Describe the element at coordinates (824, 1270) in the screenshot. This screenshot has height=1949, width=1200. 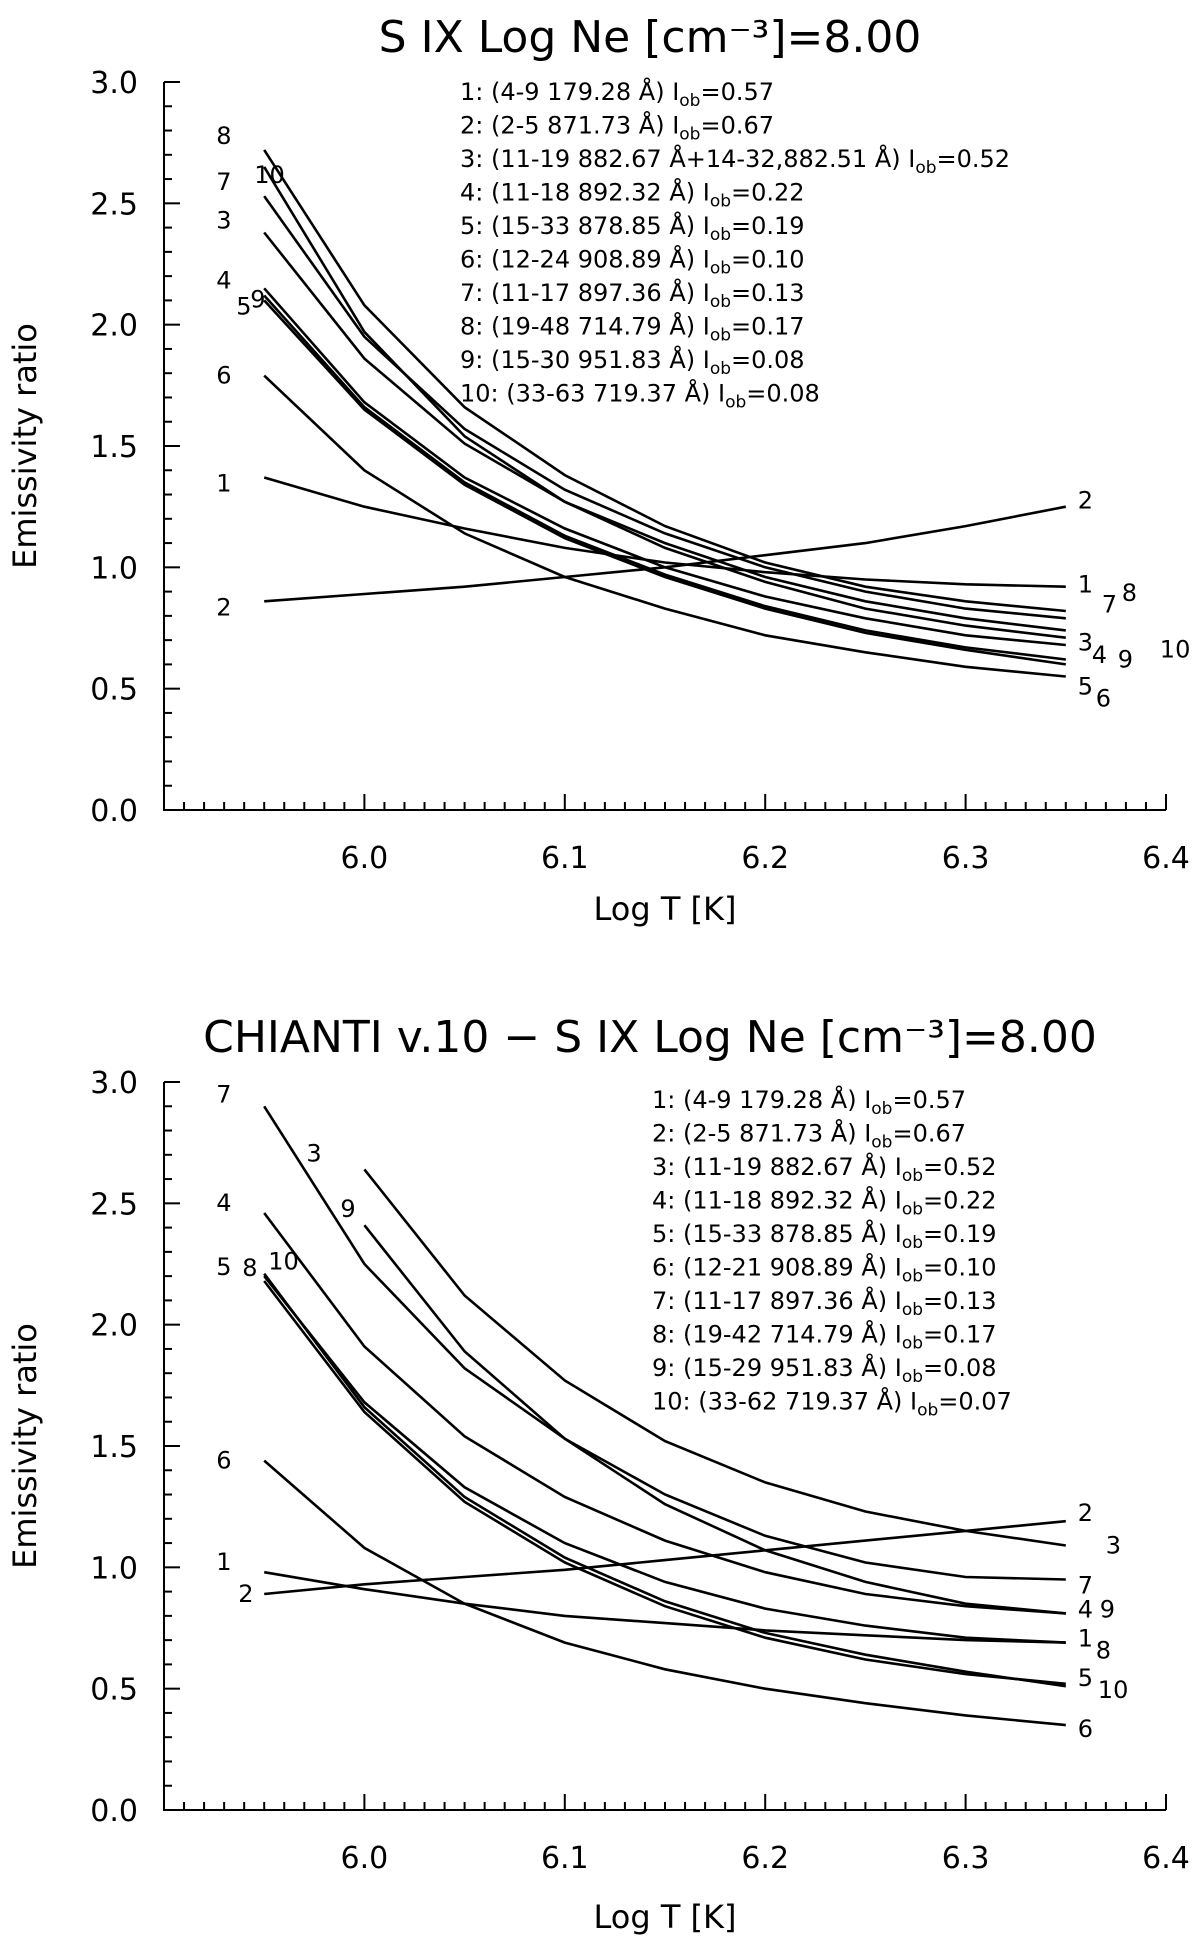
I see `legend-entry-6: 6: (12-21 908.89 Å) Iob=0.10` at that location.